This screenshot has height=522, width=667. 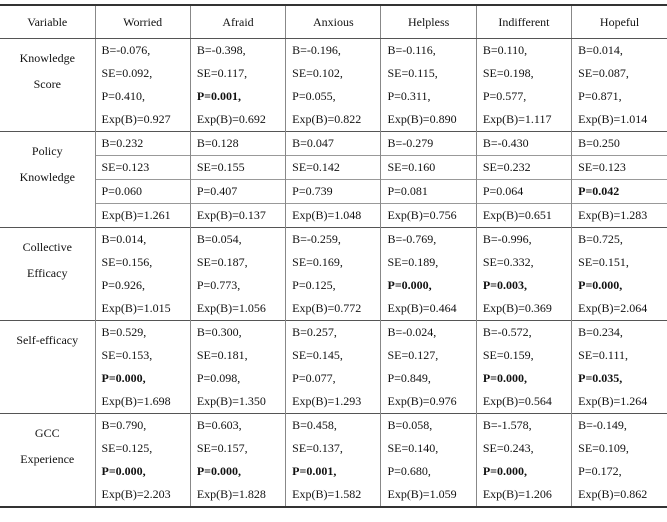 I want to click on stat-cell: SE=0.125,, so click(x=142, y=448).